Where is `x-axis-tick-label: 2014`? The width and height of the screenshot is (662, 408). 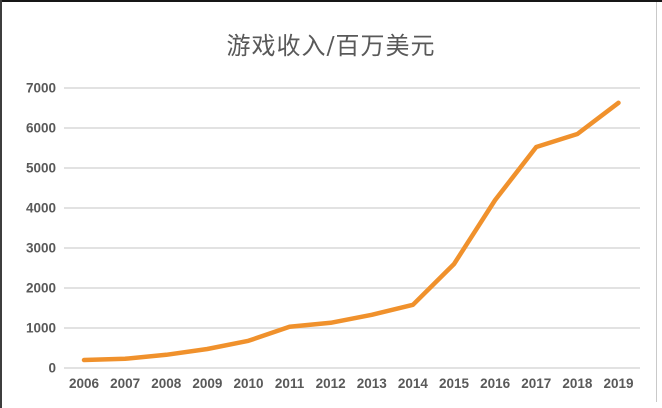 x-axis-tick-label: 2014 is located at coordinates (413, 383).